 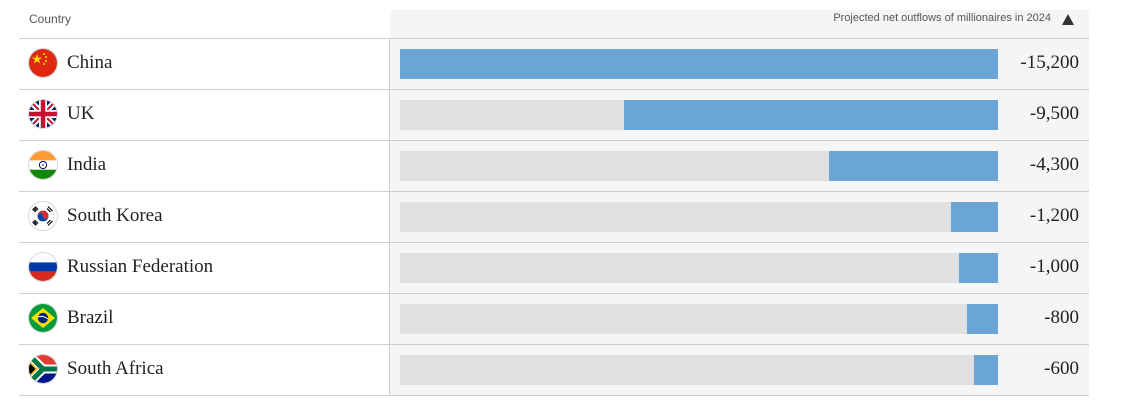 I want to click on russia-flag-icon, so click(x=43, y=267).